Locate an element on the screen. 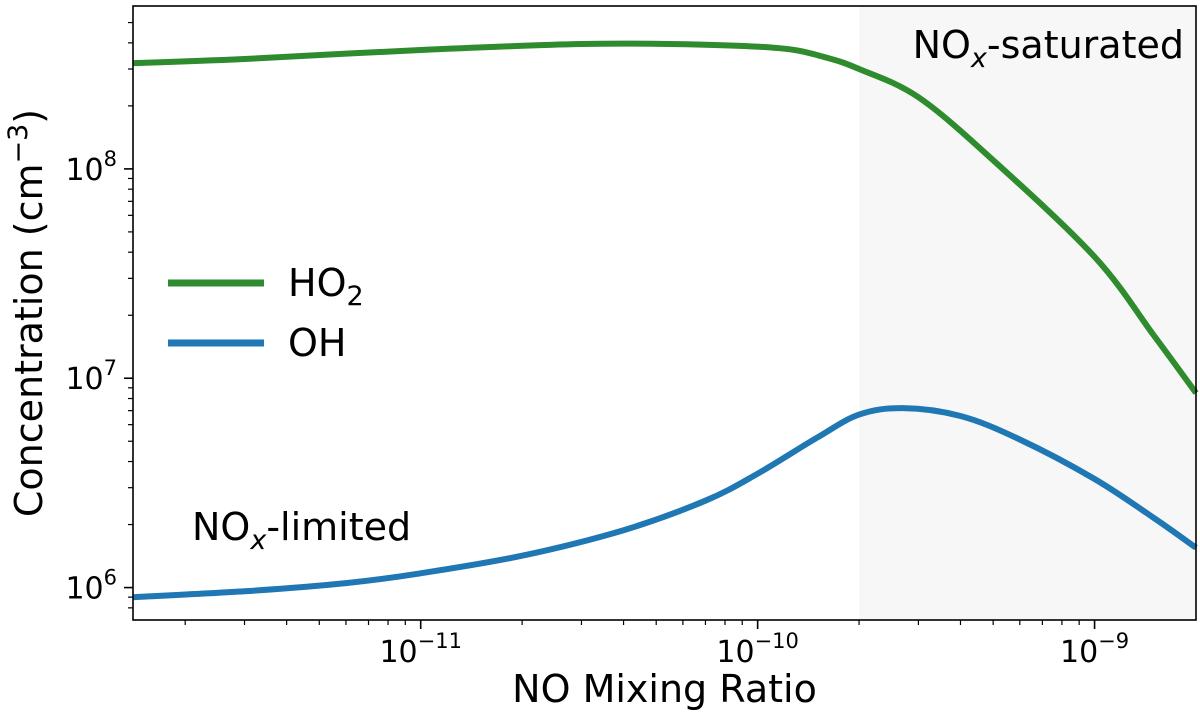  x-tick-label: 10−9 is located at coordinates (1094, 649).